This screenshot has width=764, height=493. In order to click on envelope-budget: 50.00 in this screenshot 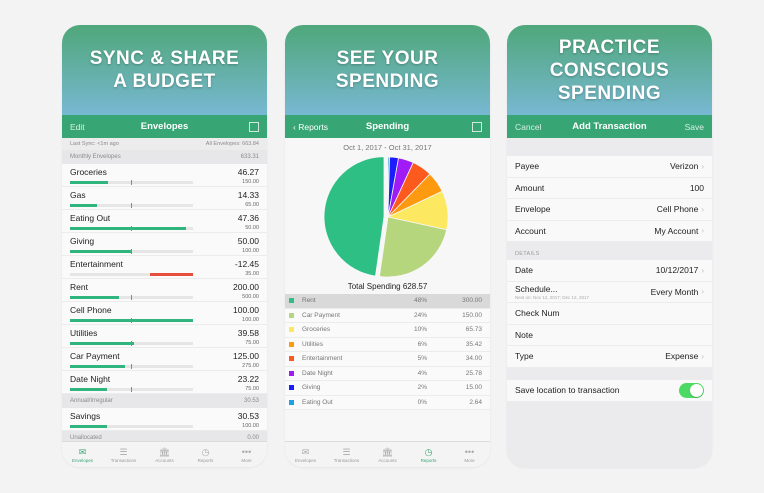, I will do `click(252, 228)`.